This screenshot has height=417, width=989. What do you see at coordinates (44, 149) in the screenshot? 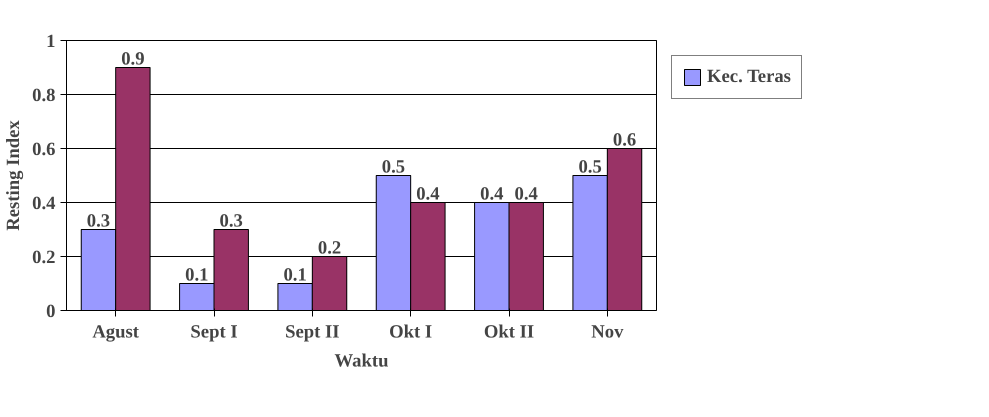
I see `y-tick-label: 0.6` at bounding box center [44, 149].